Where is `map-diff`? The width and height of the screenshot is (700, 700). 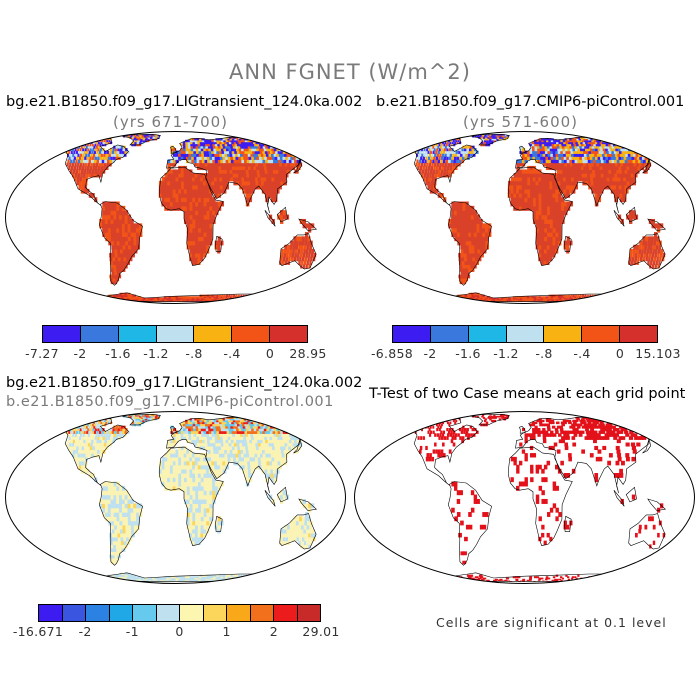 map-diff is located at coordinates (175, 497).